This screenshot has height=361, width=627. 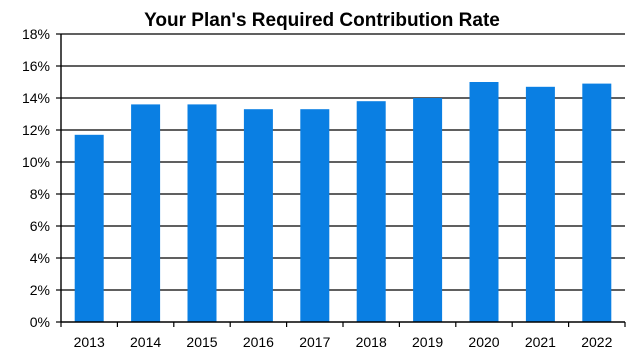 I want to click on bar-2014, so click(x=146, y=213).